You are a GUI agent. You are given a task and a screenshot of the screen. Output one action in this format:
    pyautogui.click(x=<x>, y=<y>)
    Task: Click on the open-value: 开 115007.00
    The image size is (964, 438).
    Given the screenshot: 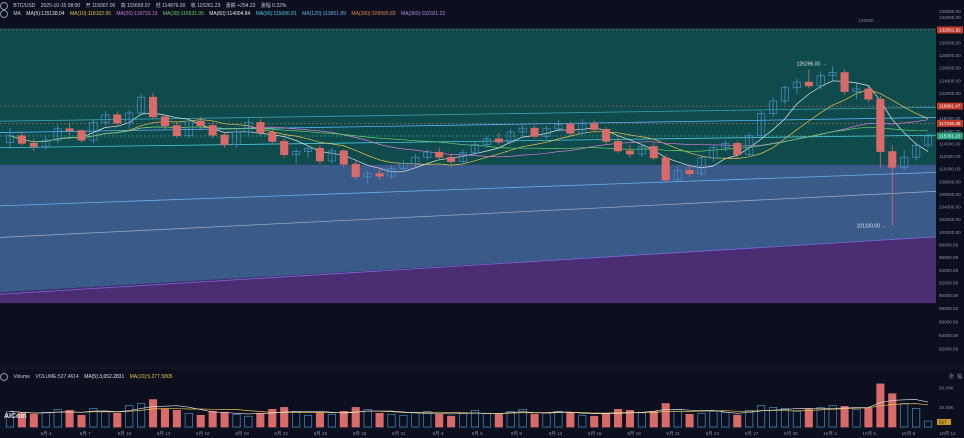 What is the action you would take?
    pyautogui.click(x=100, y=6)
    